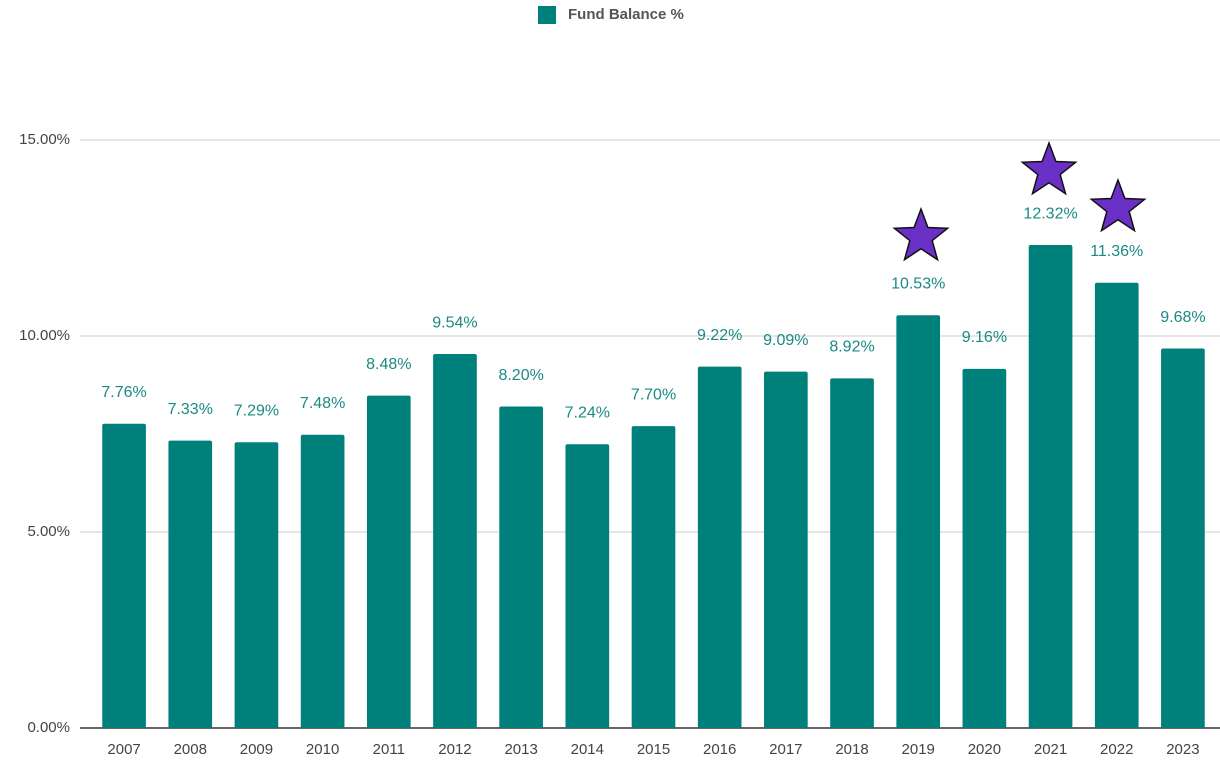 The width and height of the screenshot is (1220, 761). Describe the element at coordinates (190, 409) in the screenshot. I see `data-label: 7.33%` at that location.